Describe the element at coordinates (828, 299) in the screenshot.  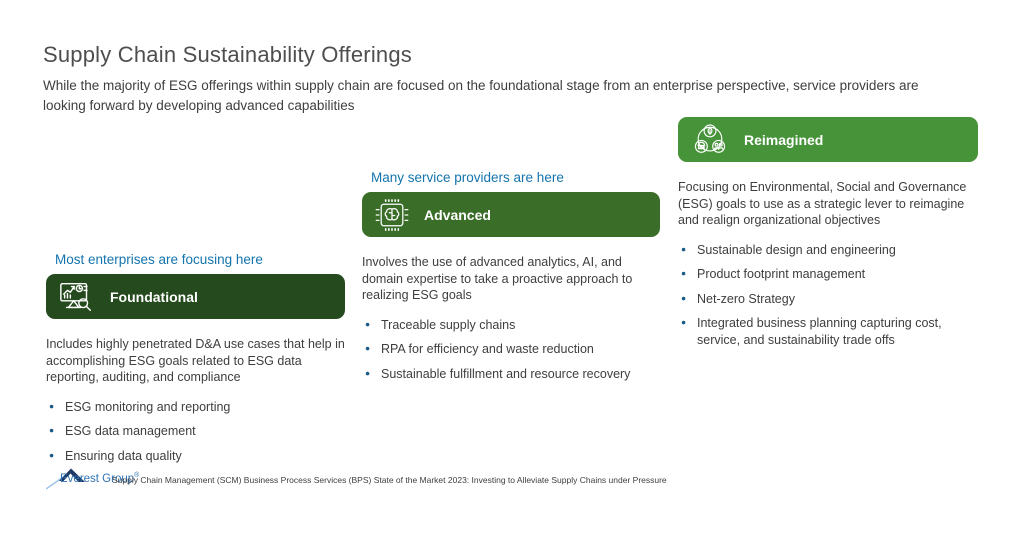
I see `list-item: Net-zero Strategy` at that location.